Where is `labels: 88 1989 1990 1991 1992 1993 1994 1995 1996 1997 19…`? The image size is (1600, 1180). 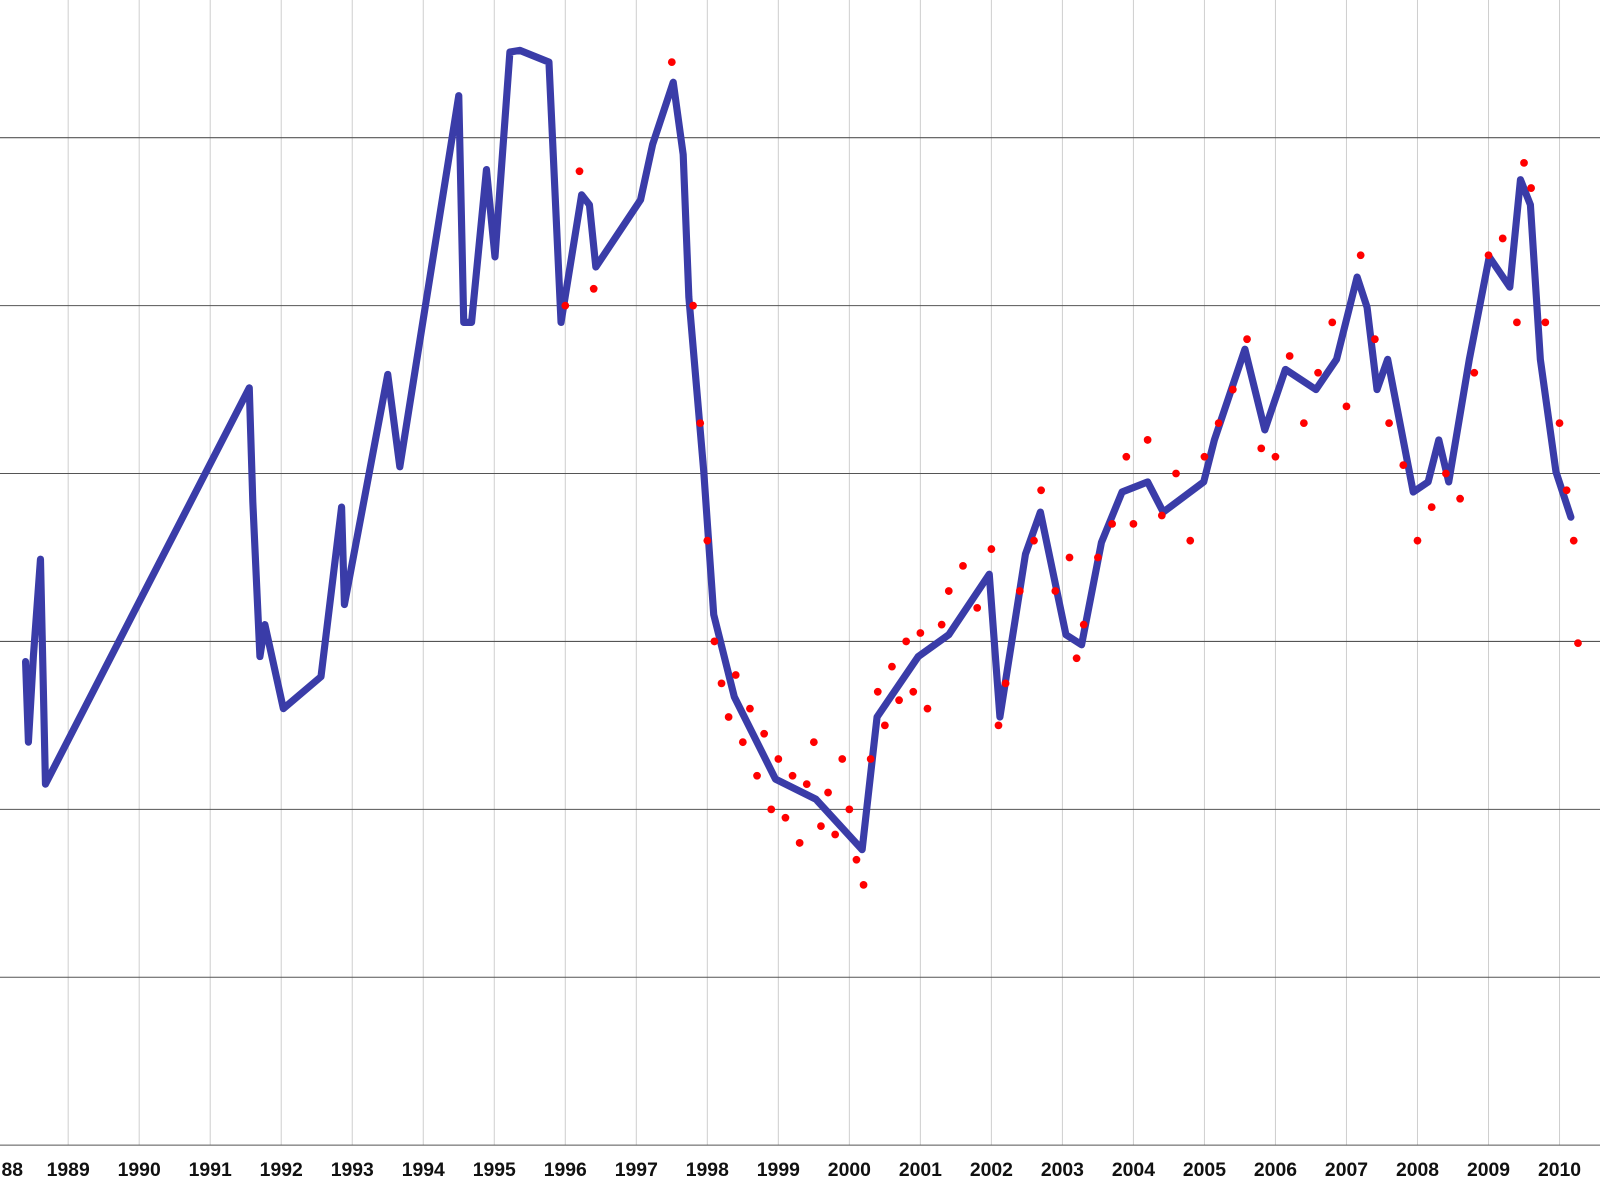 labels: 88 1989 1990 1991 1992 1993 1994 1995 1996 1997 19… is located at coordinates (791, 1169).